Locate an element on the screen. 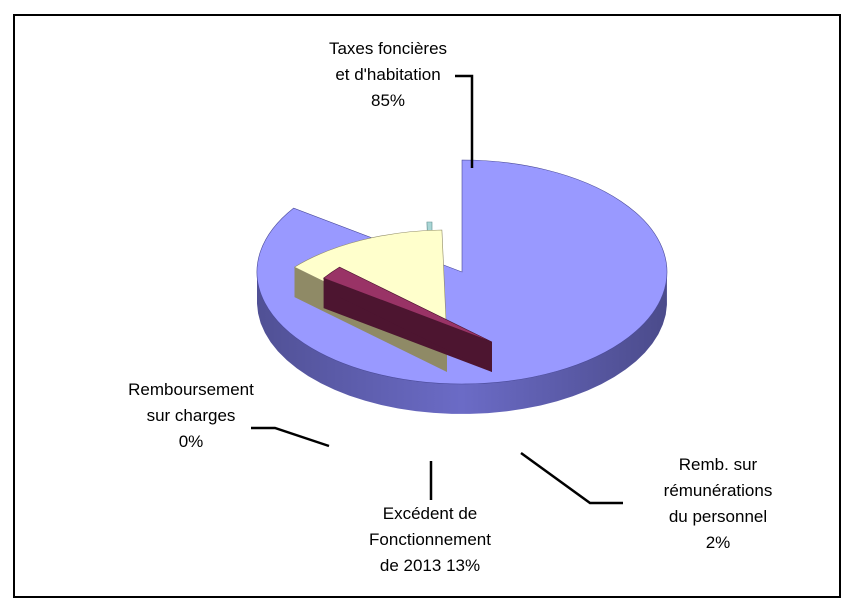  slice-label-line: Fonctionnement is located at coordinates (430, 539).